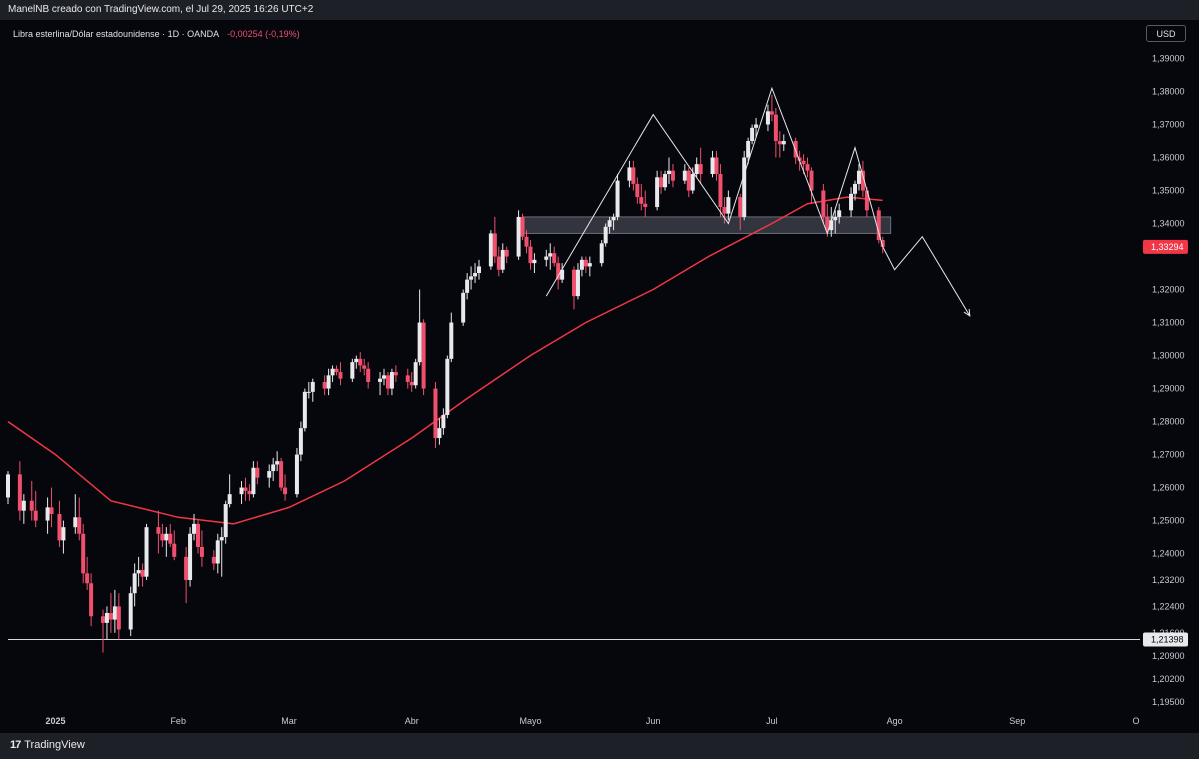 The image size is (1199, 759). Describe the element at coordinates (1168, 554) in the screenshot. I see `y-tick-label: 1,24000` at that location.